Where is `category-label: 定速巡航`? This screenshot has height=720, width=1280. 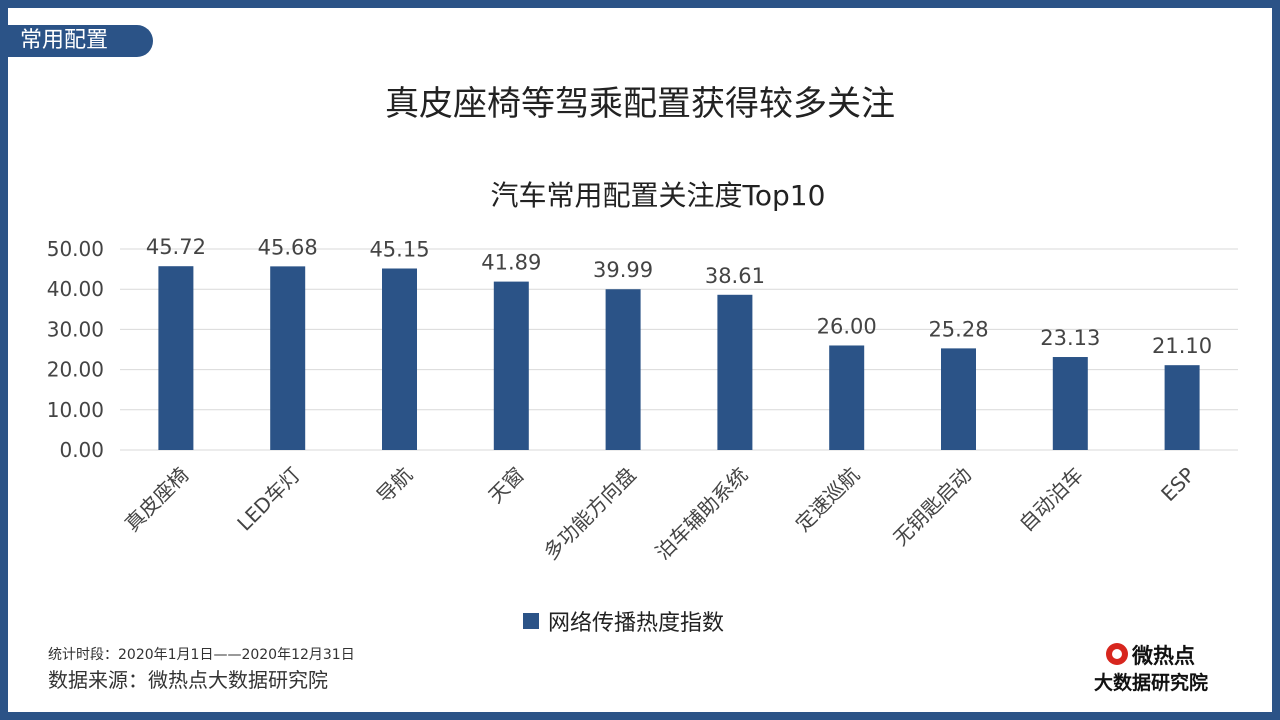
category-label: 定速巡航 is located at coordinates (828, 500).